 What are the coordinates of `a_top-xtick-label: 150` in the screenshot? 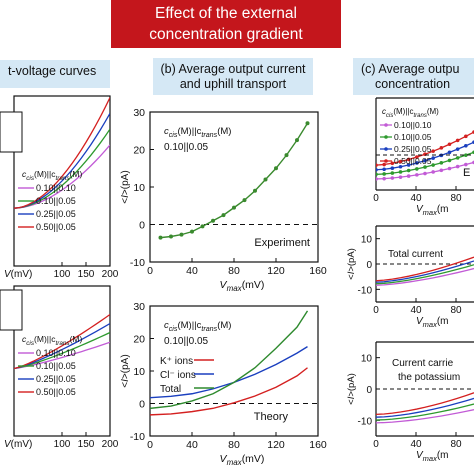 It's located at (86, 274).